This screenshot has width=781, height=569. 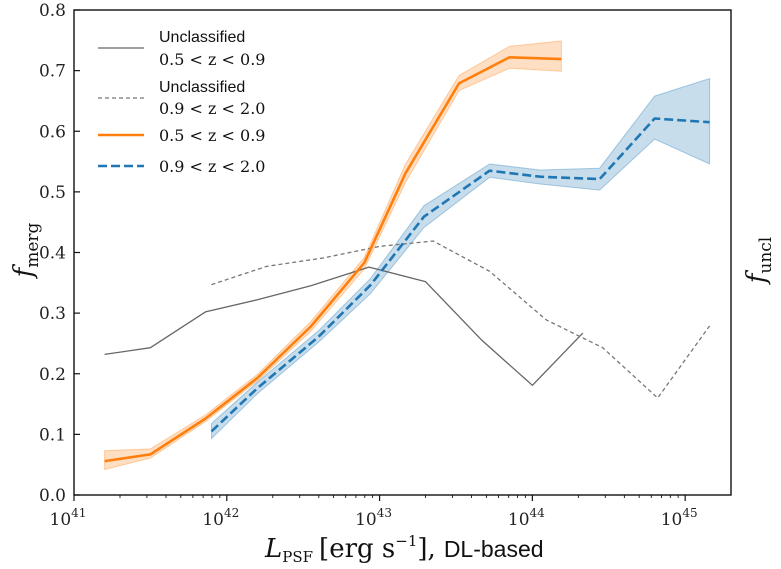 What do you see at coordinates (212, 59) in the screenshot?
I see `legend-range-unclassified-low-z: 0.5 < z < 0.9` at bounding box center [212, 59].